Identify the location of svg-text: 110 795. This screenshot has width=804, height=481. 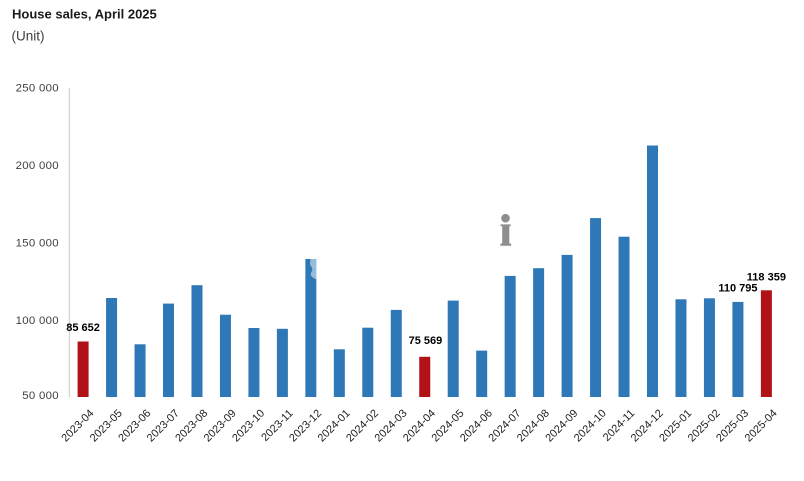
(737, 289).